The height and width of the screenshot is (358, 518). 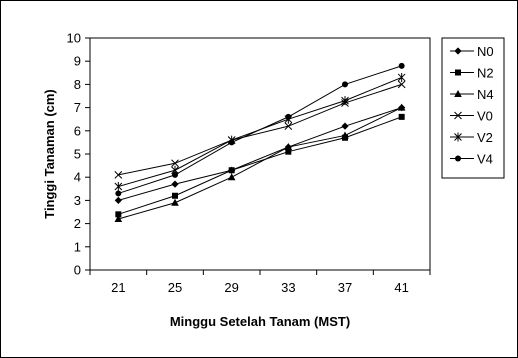 I want to click on y-tick-label: 0, so click(x=77, y=270).